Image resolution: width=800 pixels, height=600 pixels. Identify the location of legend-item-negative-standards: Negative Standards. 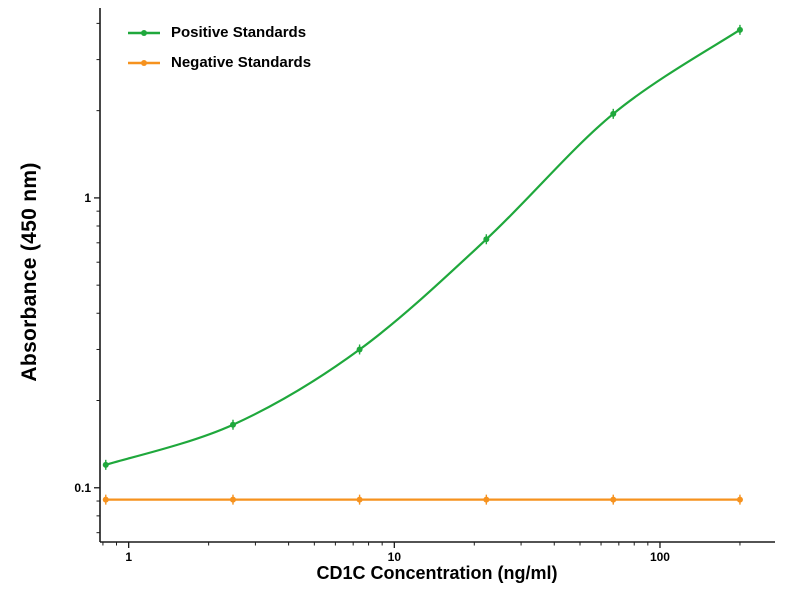
(218, 62).